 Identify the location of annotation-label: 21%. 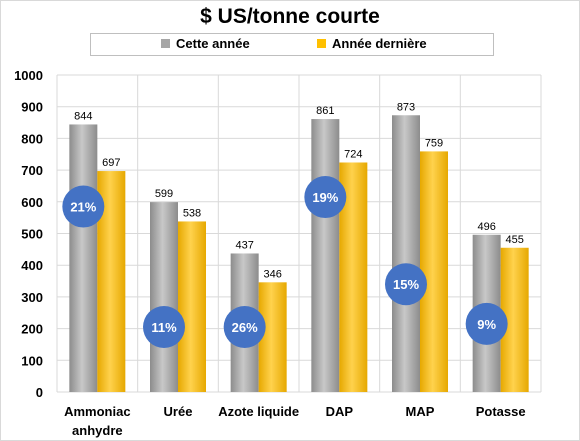
(83, 207).